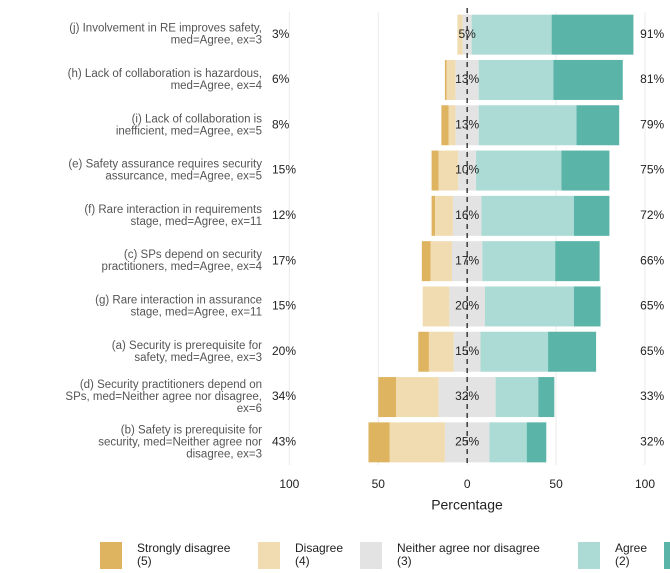  Describe the element at coordinates (144, 561) in the screenshot. I see `legend-code: (5)` at that location.